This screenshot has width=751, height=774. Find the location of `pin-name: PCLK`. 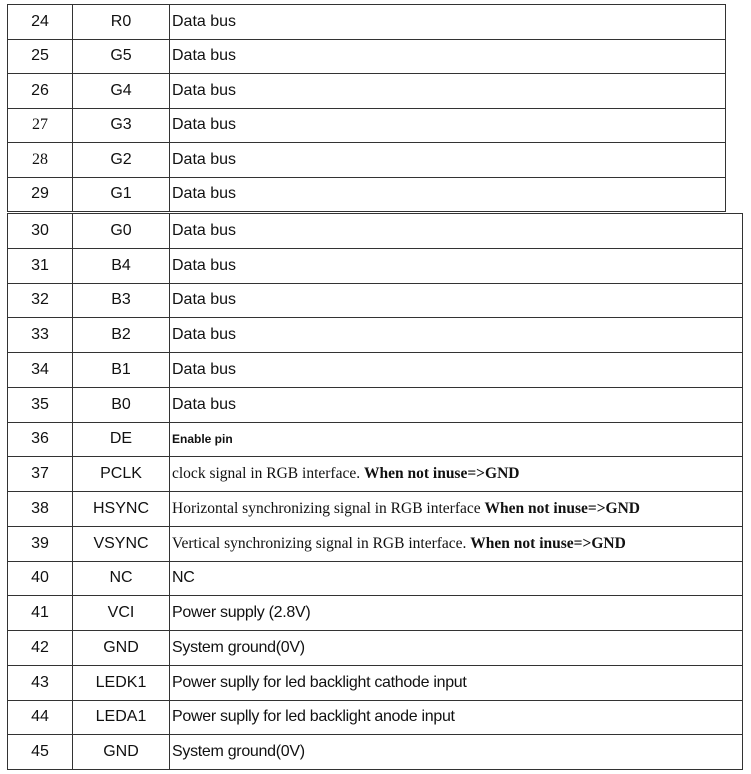

pin-name: PCLK is located at coordinates (121, 474).